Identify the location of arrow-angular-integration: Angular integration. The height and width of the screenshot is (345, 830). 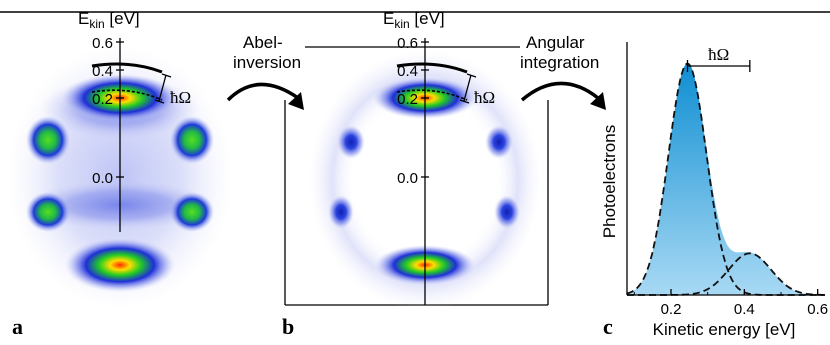
(563, 71).